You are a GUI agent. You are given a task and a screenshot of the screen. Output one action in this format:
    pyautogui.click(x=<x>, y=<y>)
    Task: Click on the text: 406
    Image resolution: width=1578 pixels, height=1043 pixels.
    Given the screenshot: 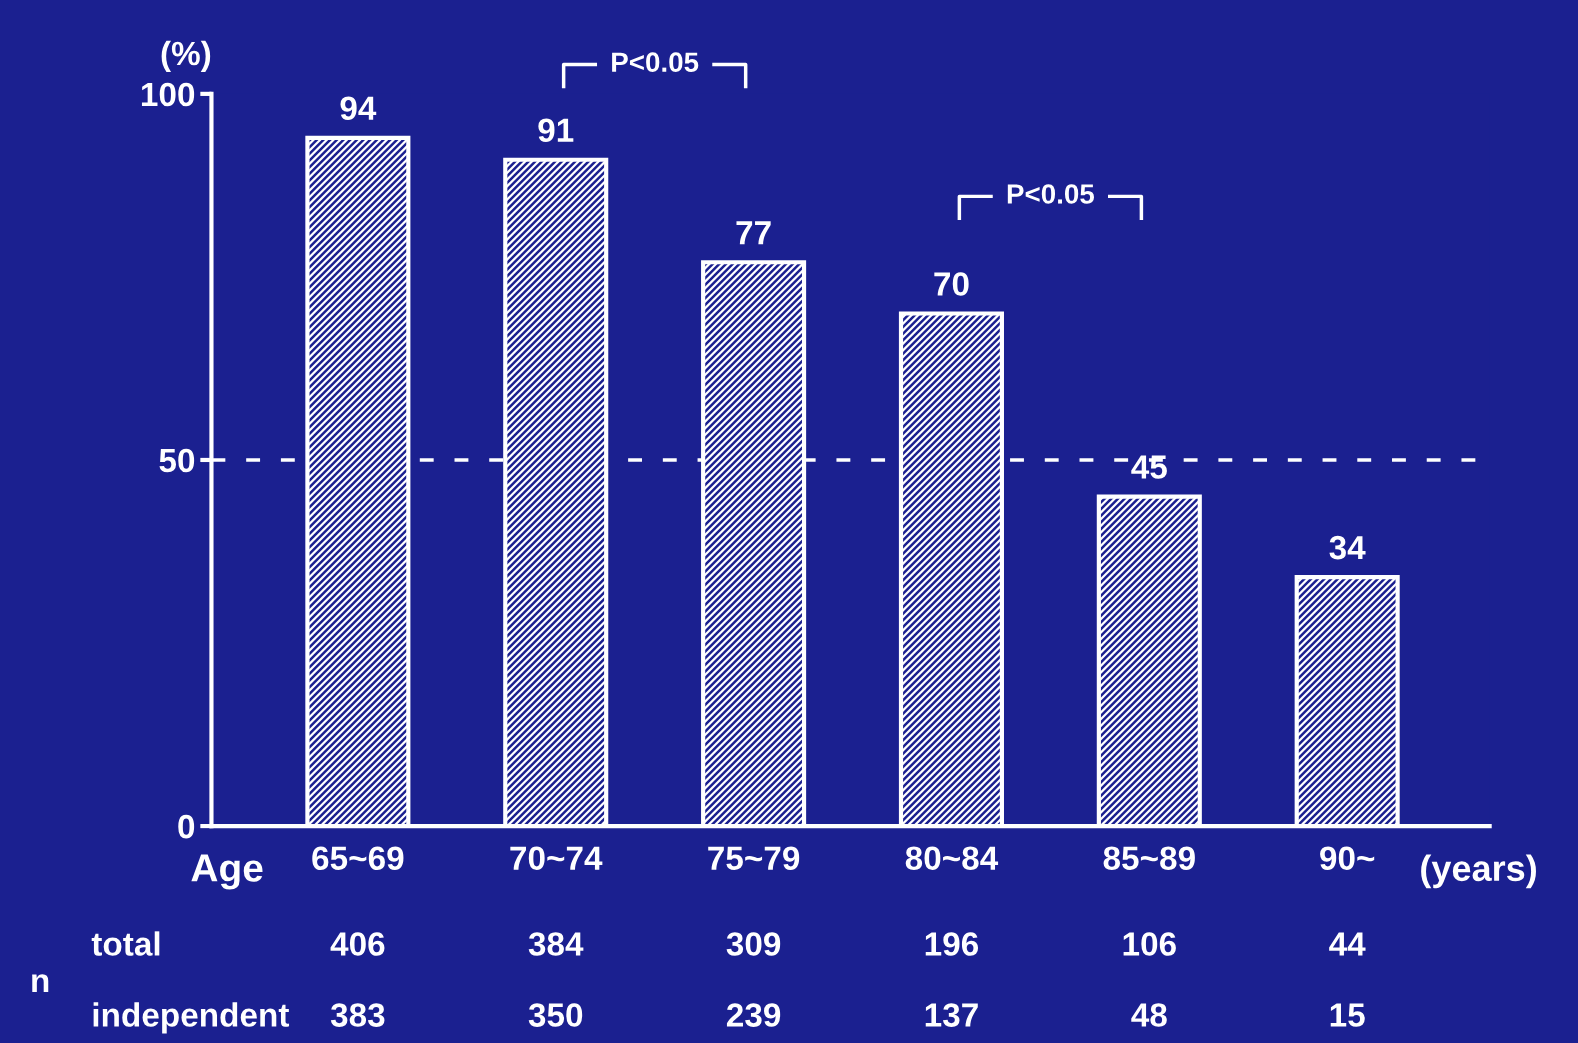 What is the action you would take?
    pyautogui.click(x=357, y=944)
    